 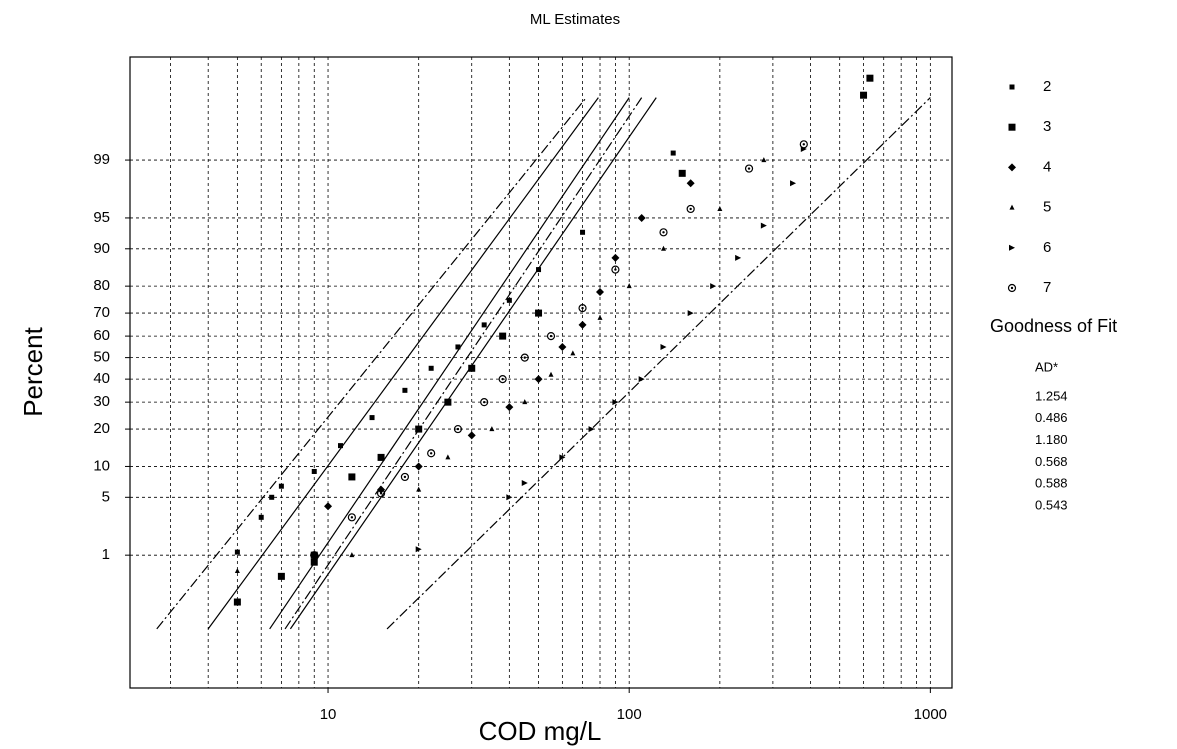 I want to click on gof-value: 1.180, so click(x=1051, y=439).